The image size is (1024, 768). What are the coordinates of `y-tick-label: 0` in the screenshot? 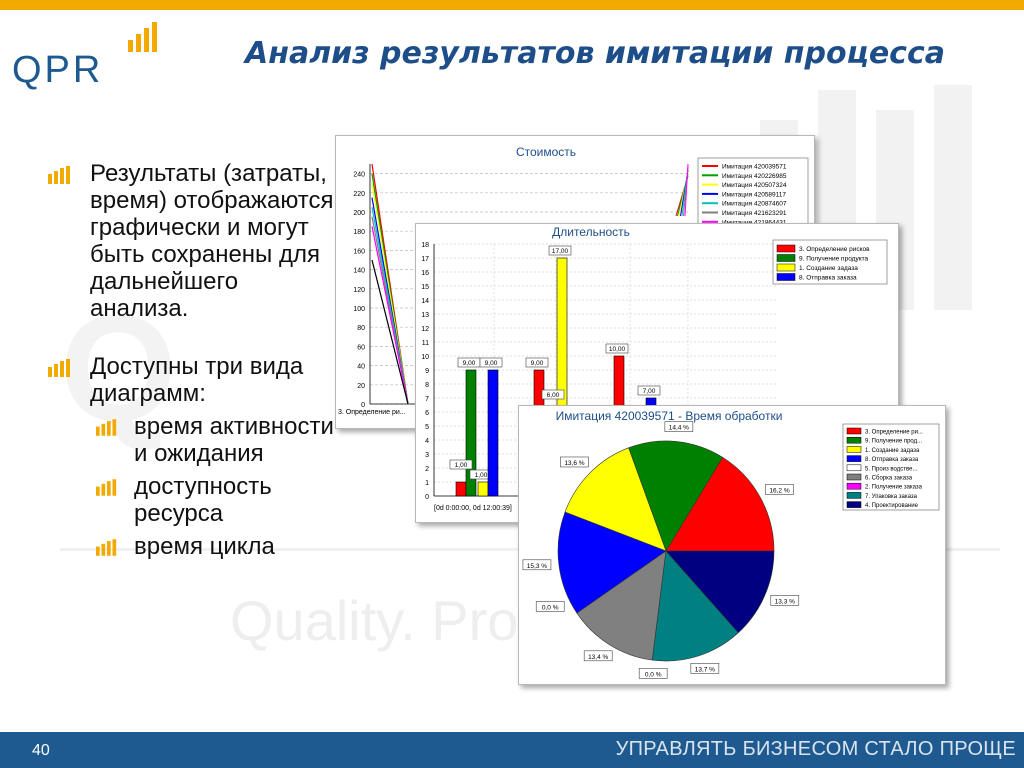 It's located at (427, 497).